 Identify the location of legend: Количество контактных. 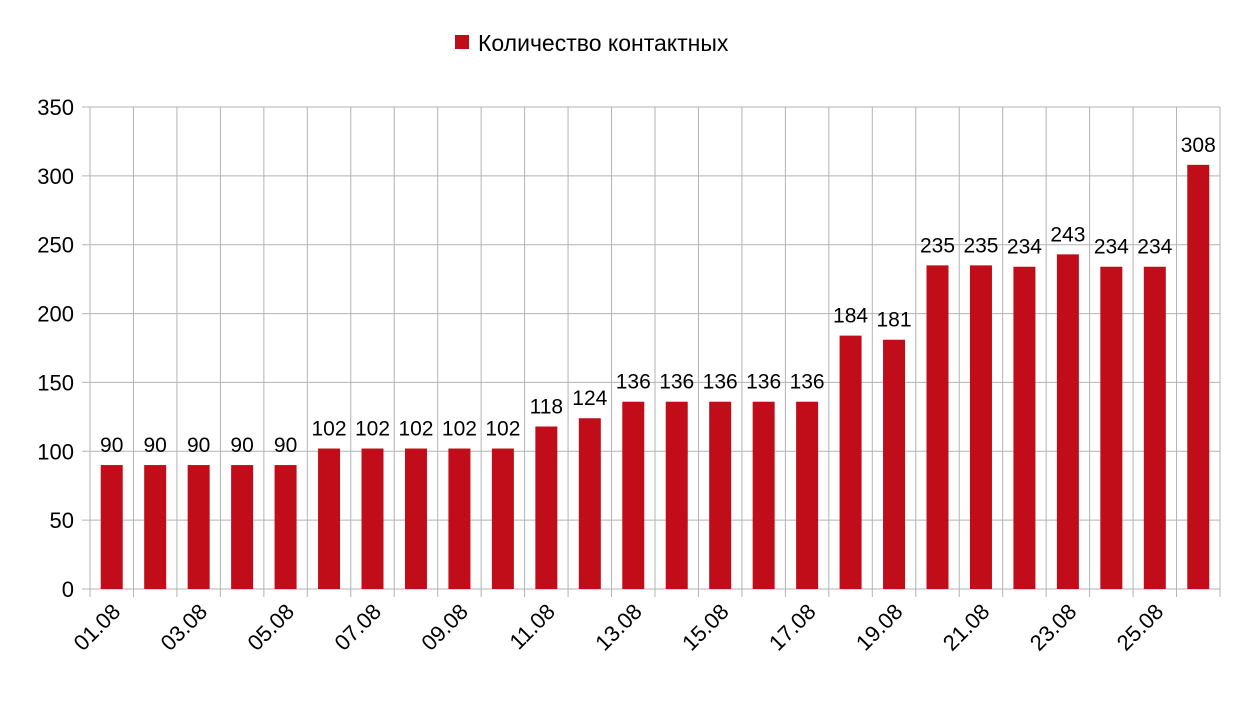
(592, 43).